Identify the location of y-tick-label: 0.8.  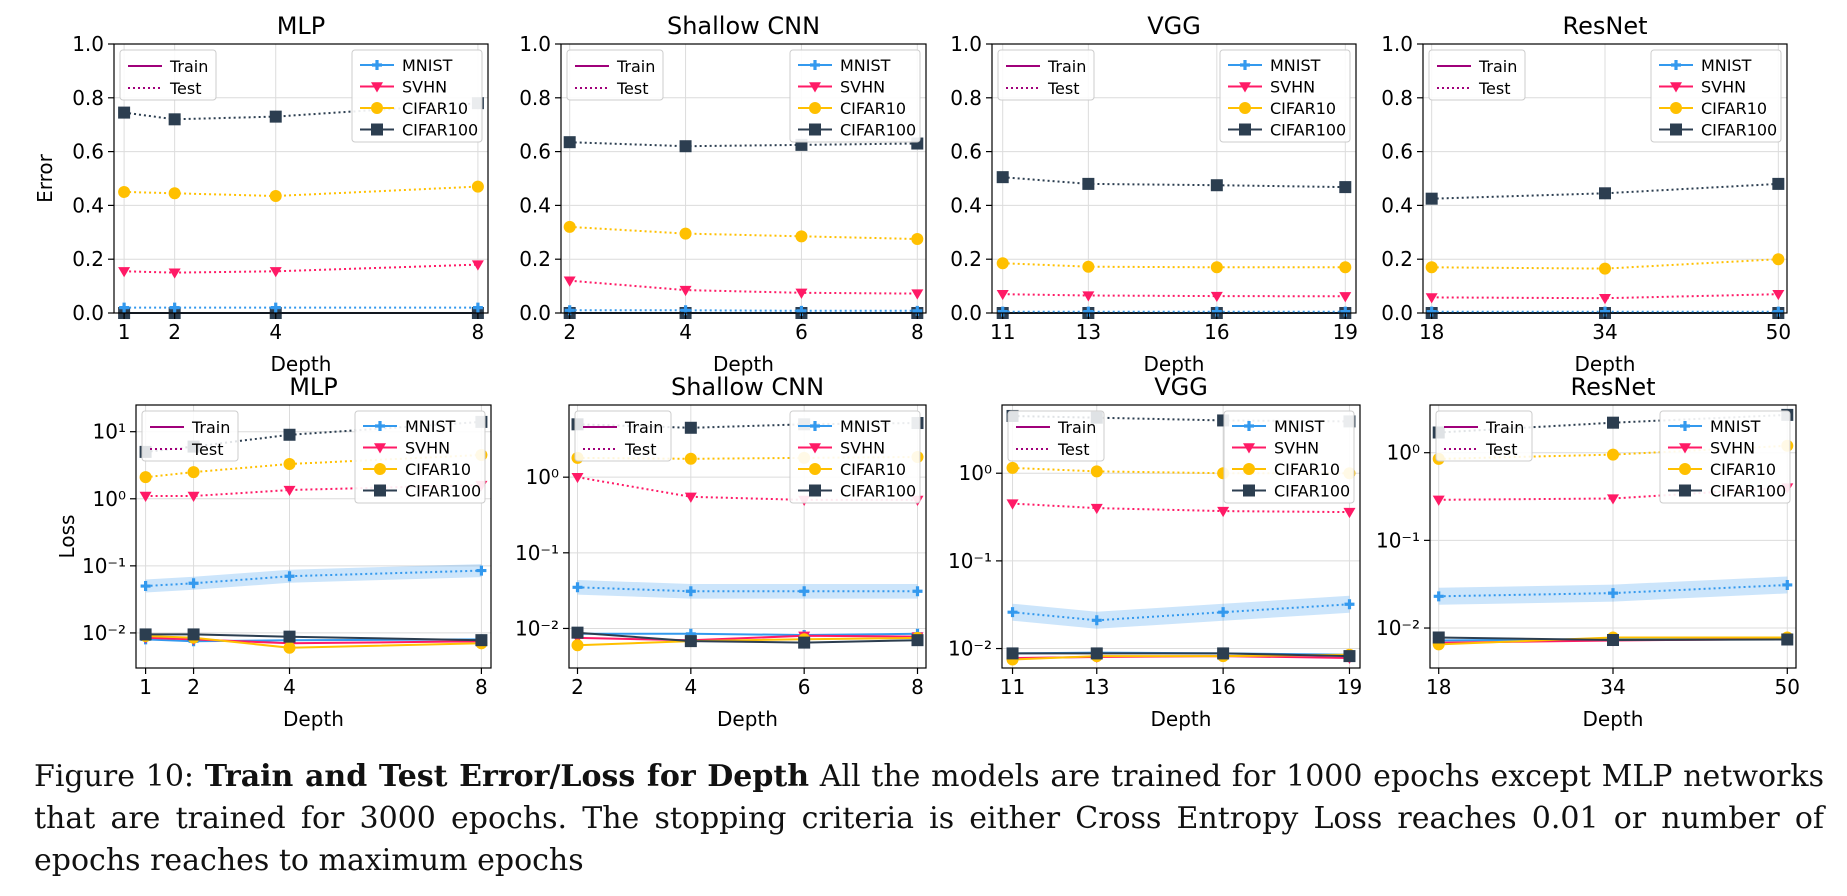
(535, 98).